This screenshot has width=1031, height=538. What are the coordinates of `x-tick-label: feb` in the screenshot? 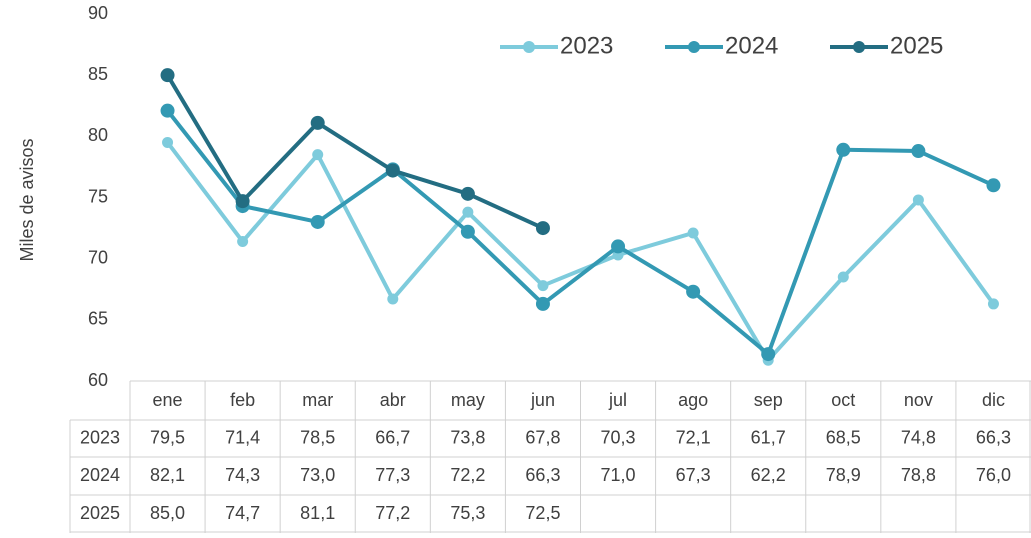 It's located at (242, 400).